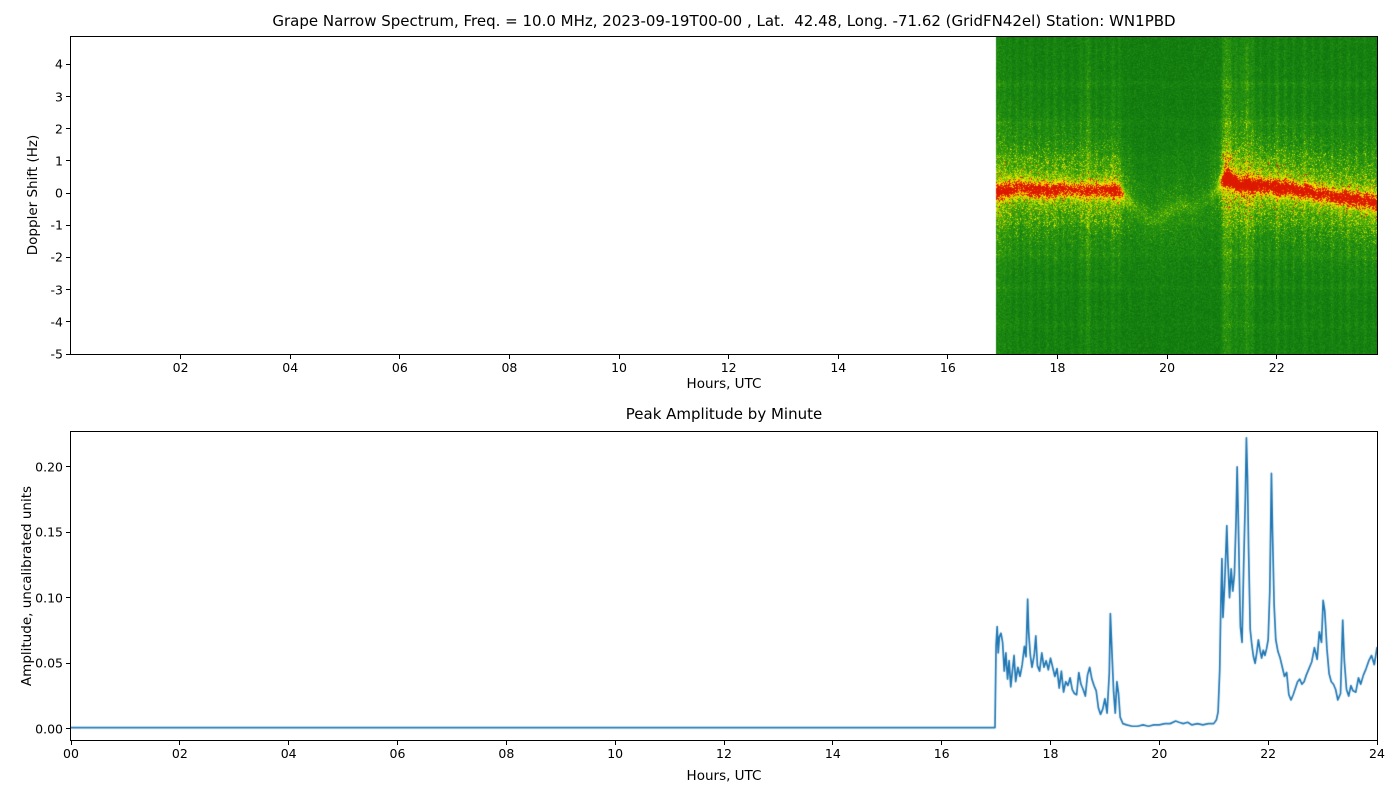 Image resolution: width=1400 pixels, height=800 pixels. I want to click on y-tick-label: 0, so click(59, 193).